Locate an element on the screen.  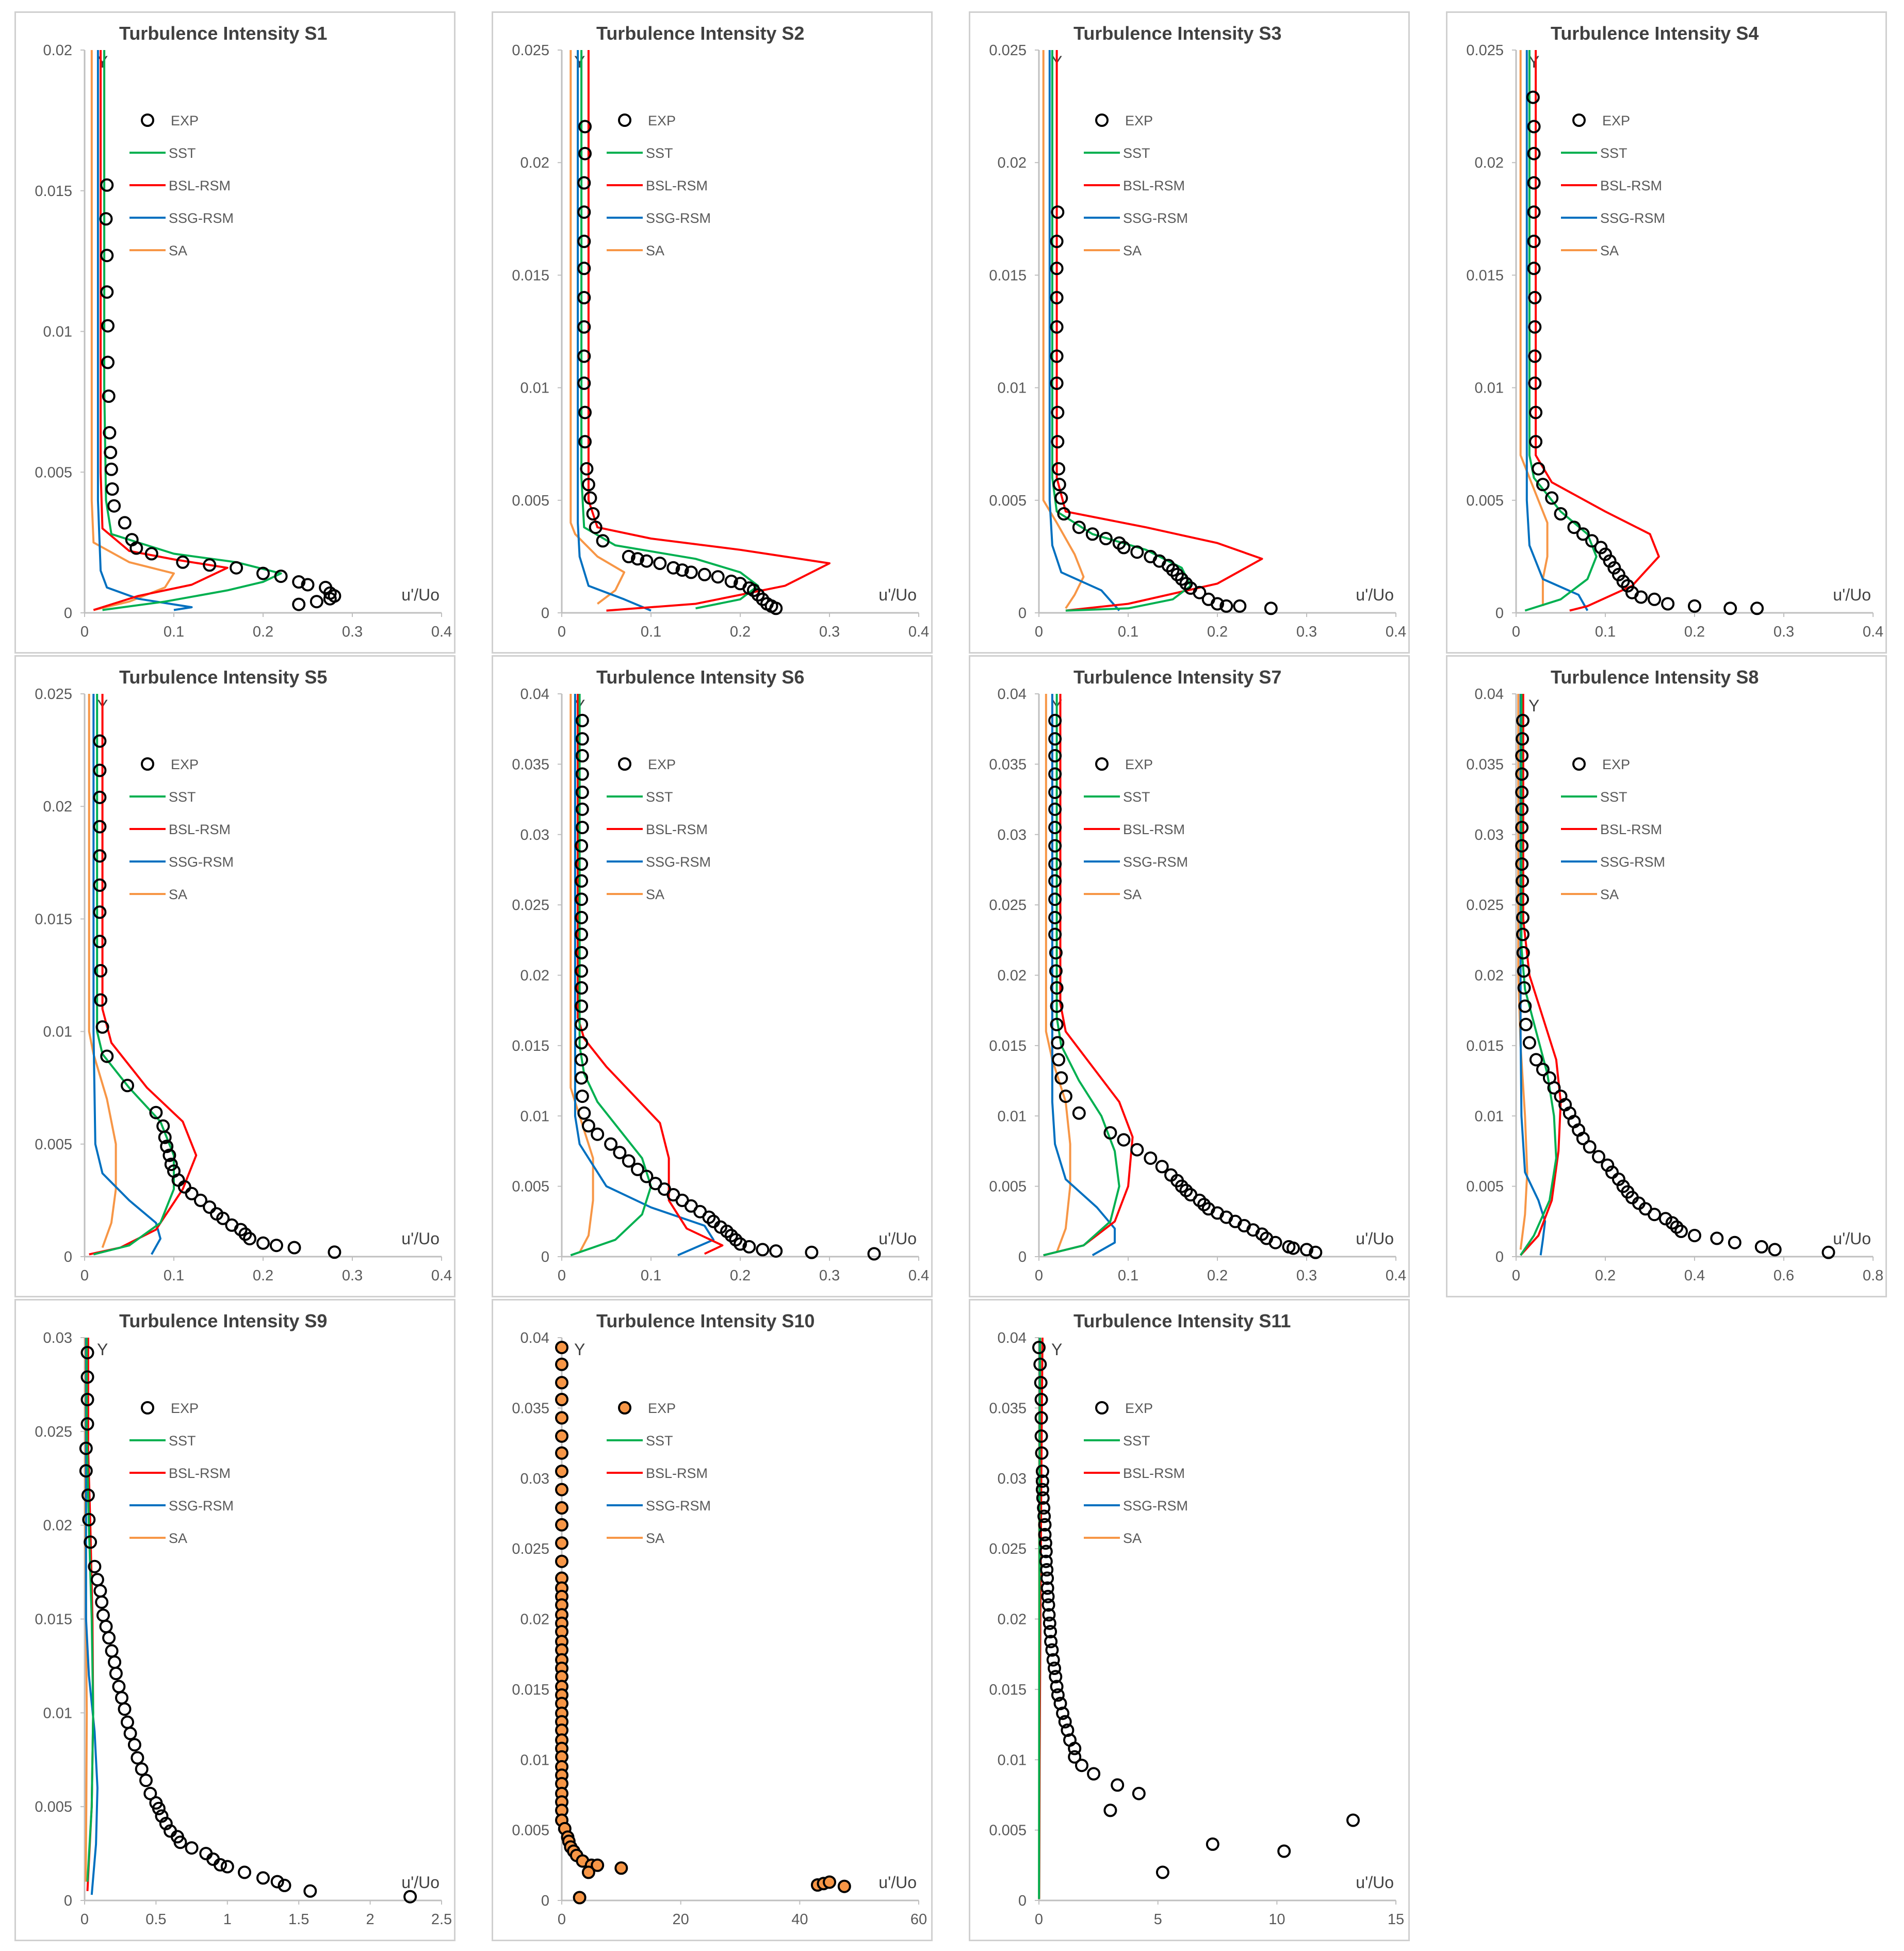
x-tick-label: 5 is located at coordinates (1158, 1919).